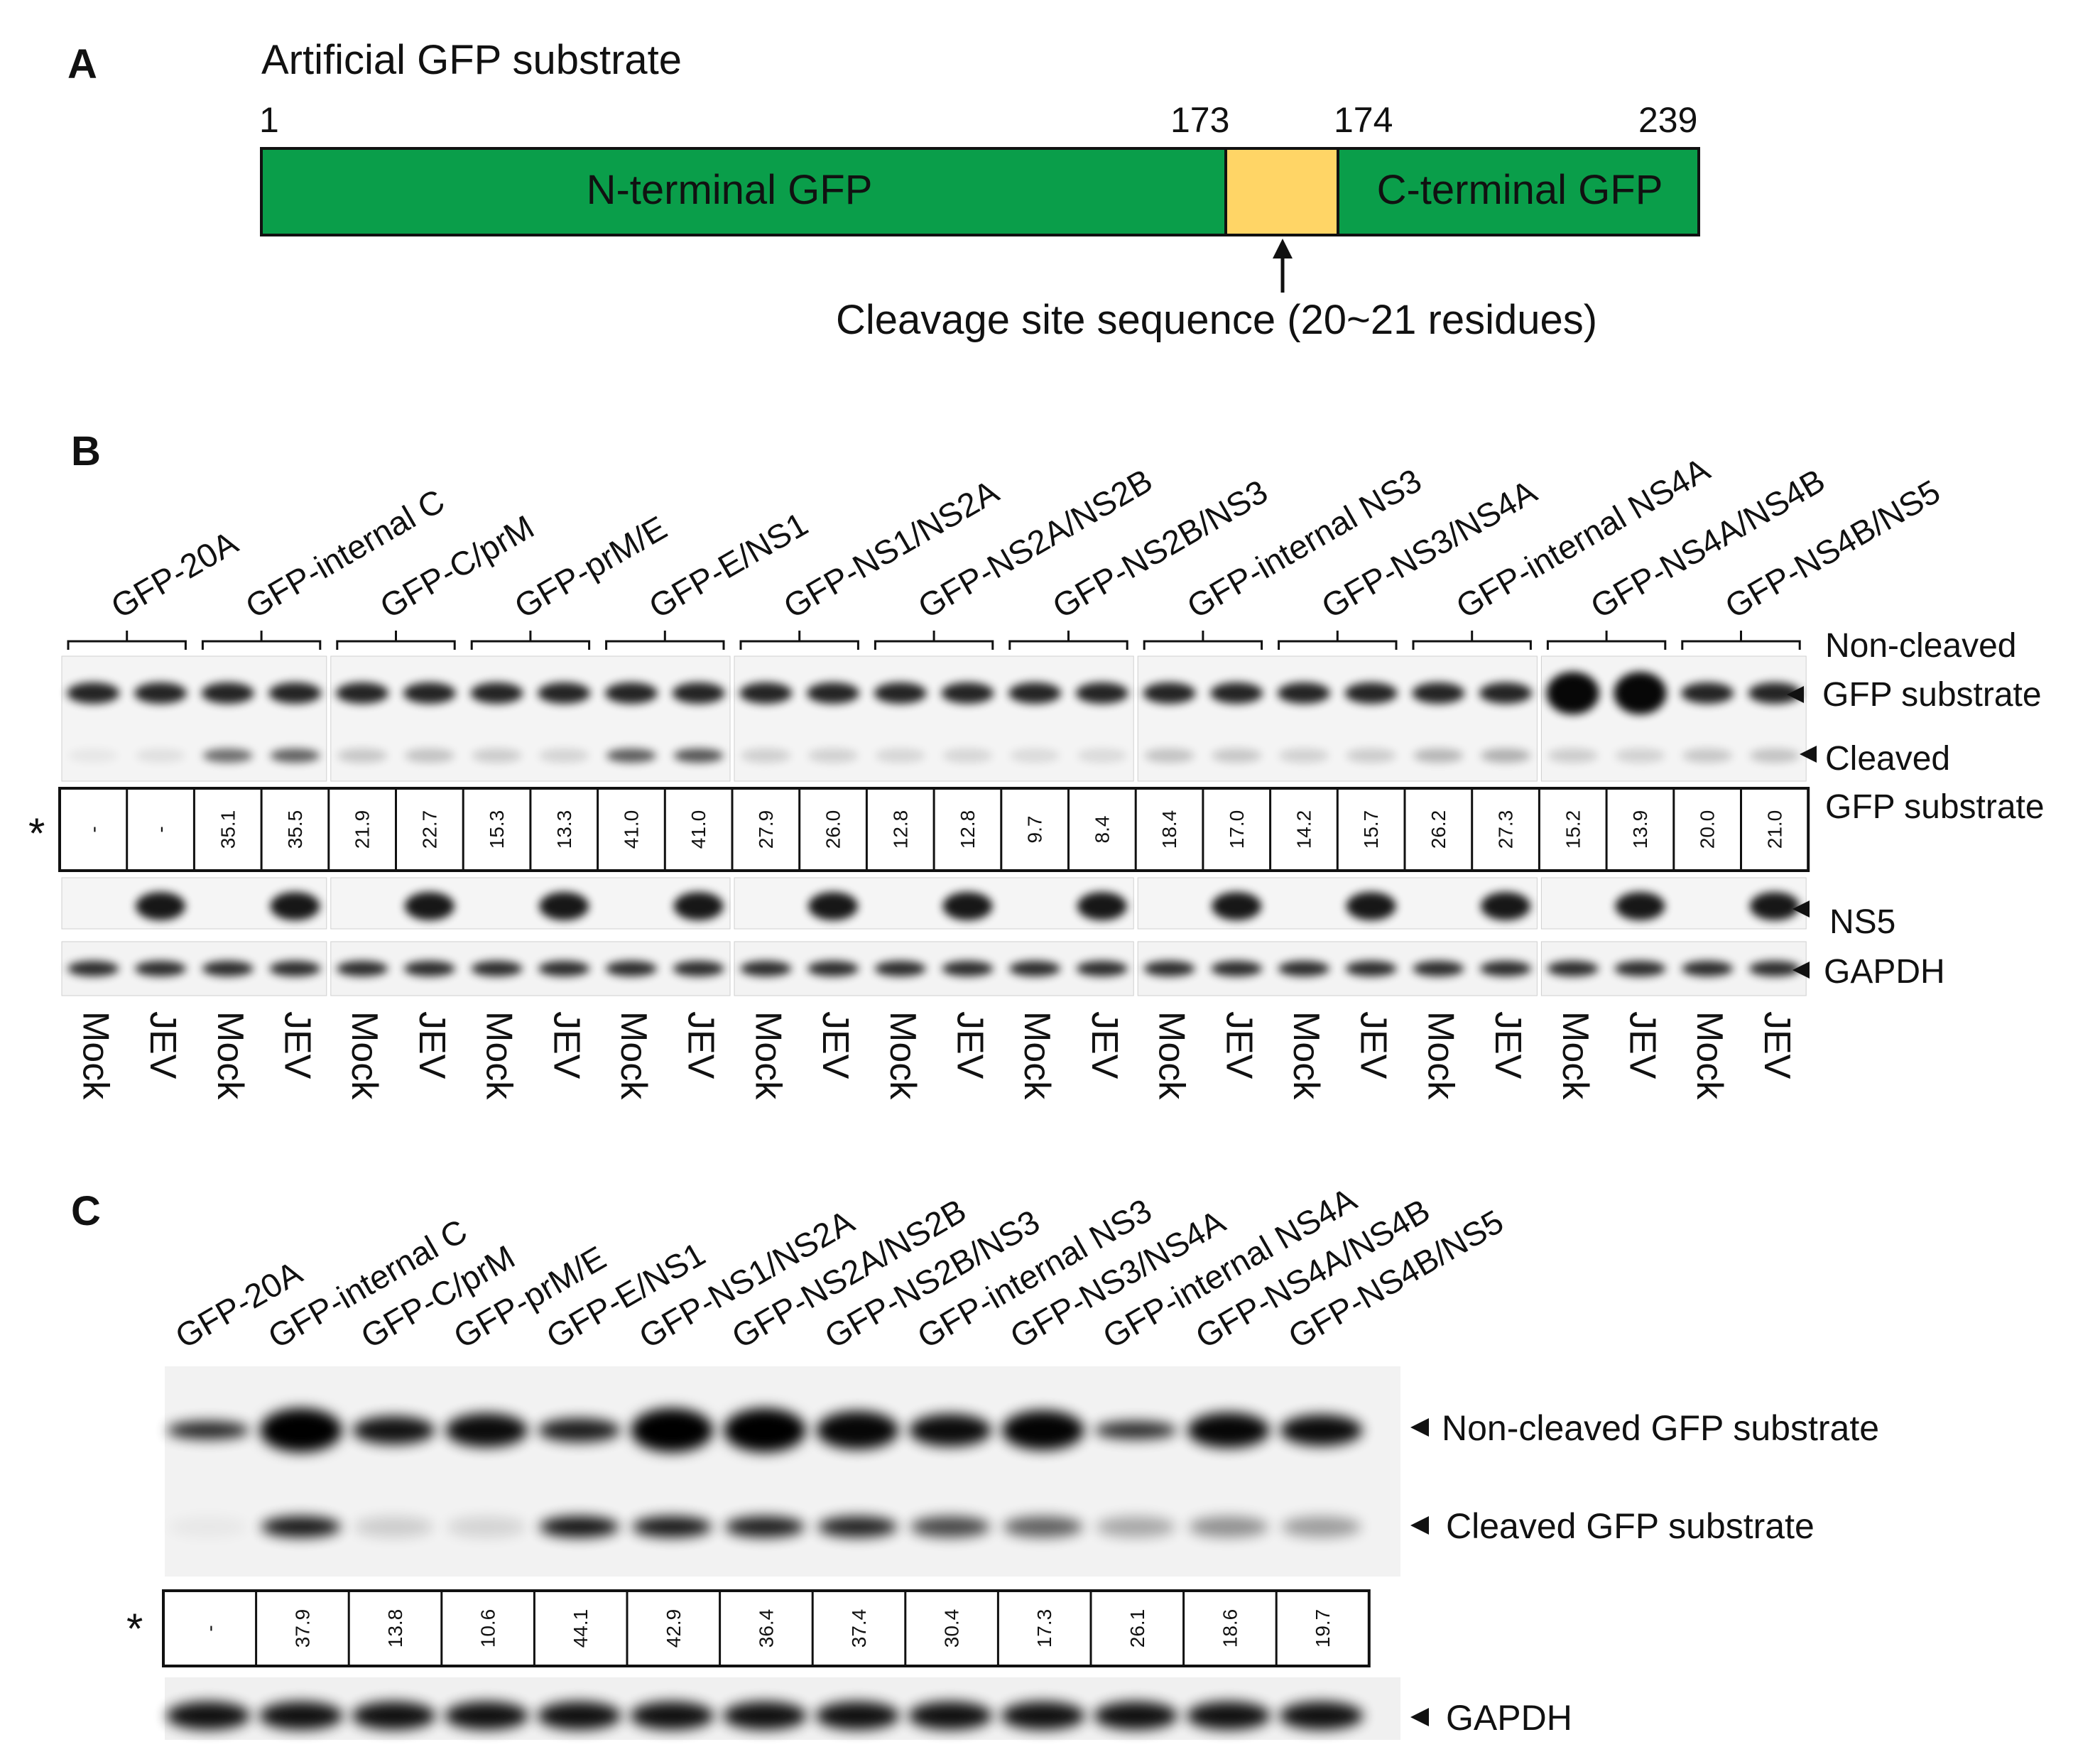  I want to click on cleavage-site-label: Cleavage site sequence (20~21 residues), so click(1216, 320).